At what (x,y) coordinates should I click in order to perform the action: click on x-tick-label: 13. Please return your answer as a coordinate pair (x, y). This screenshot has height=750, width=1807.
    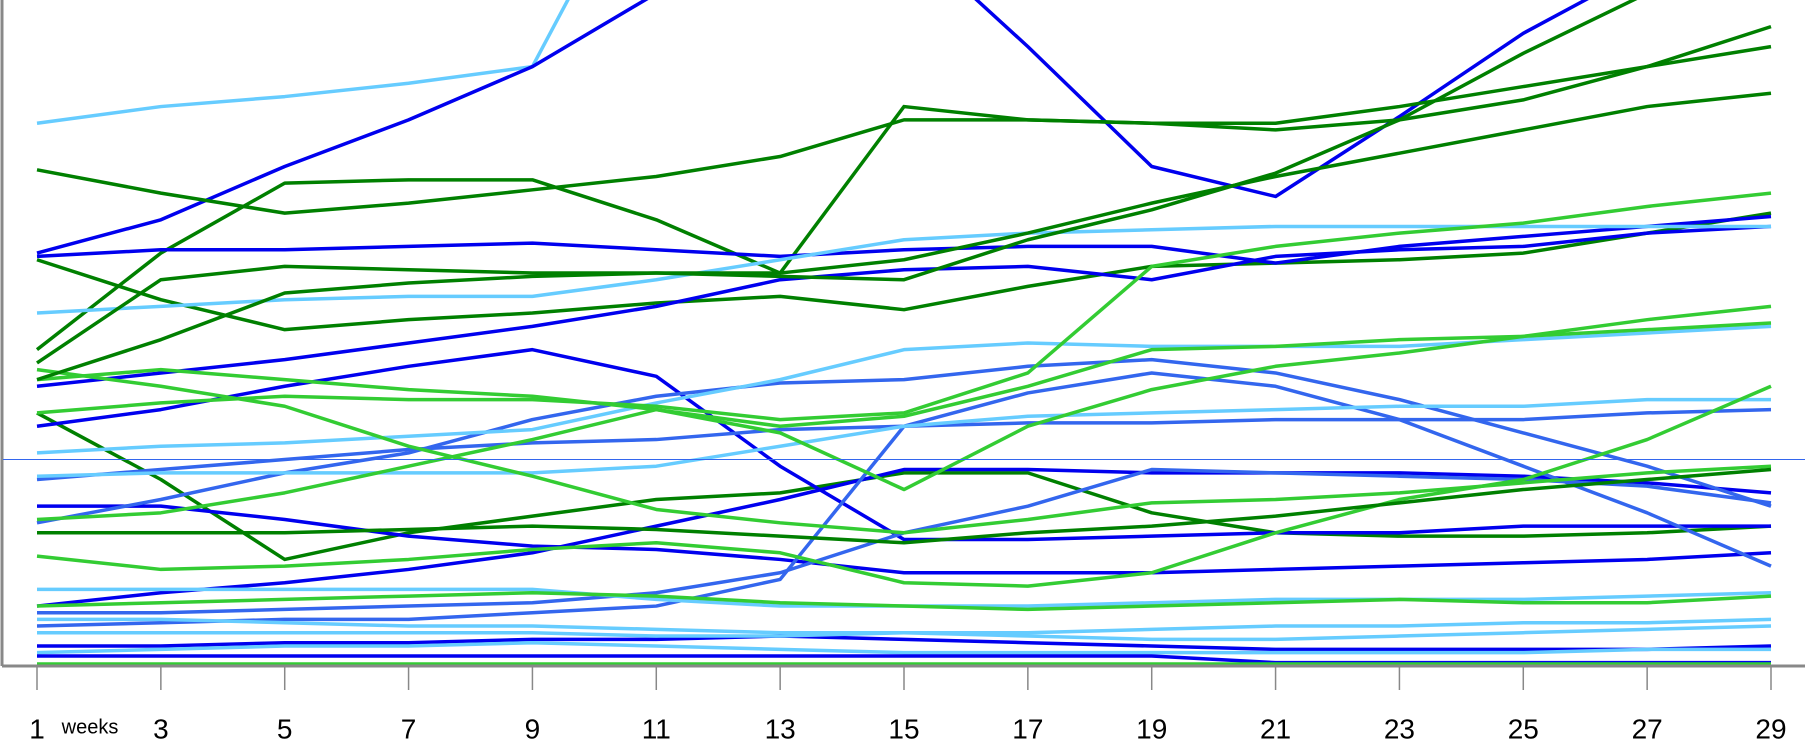
    Looking at the image, I should click on (780, 728).